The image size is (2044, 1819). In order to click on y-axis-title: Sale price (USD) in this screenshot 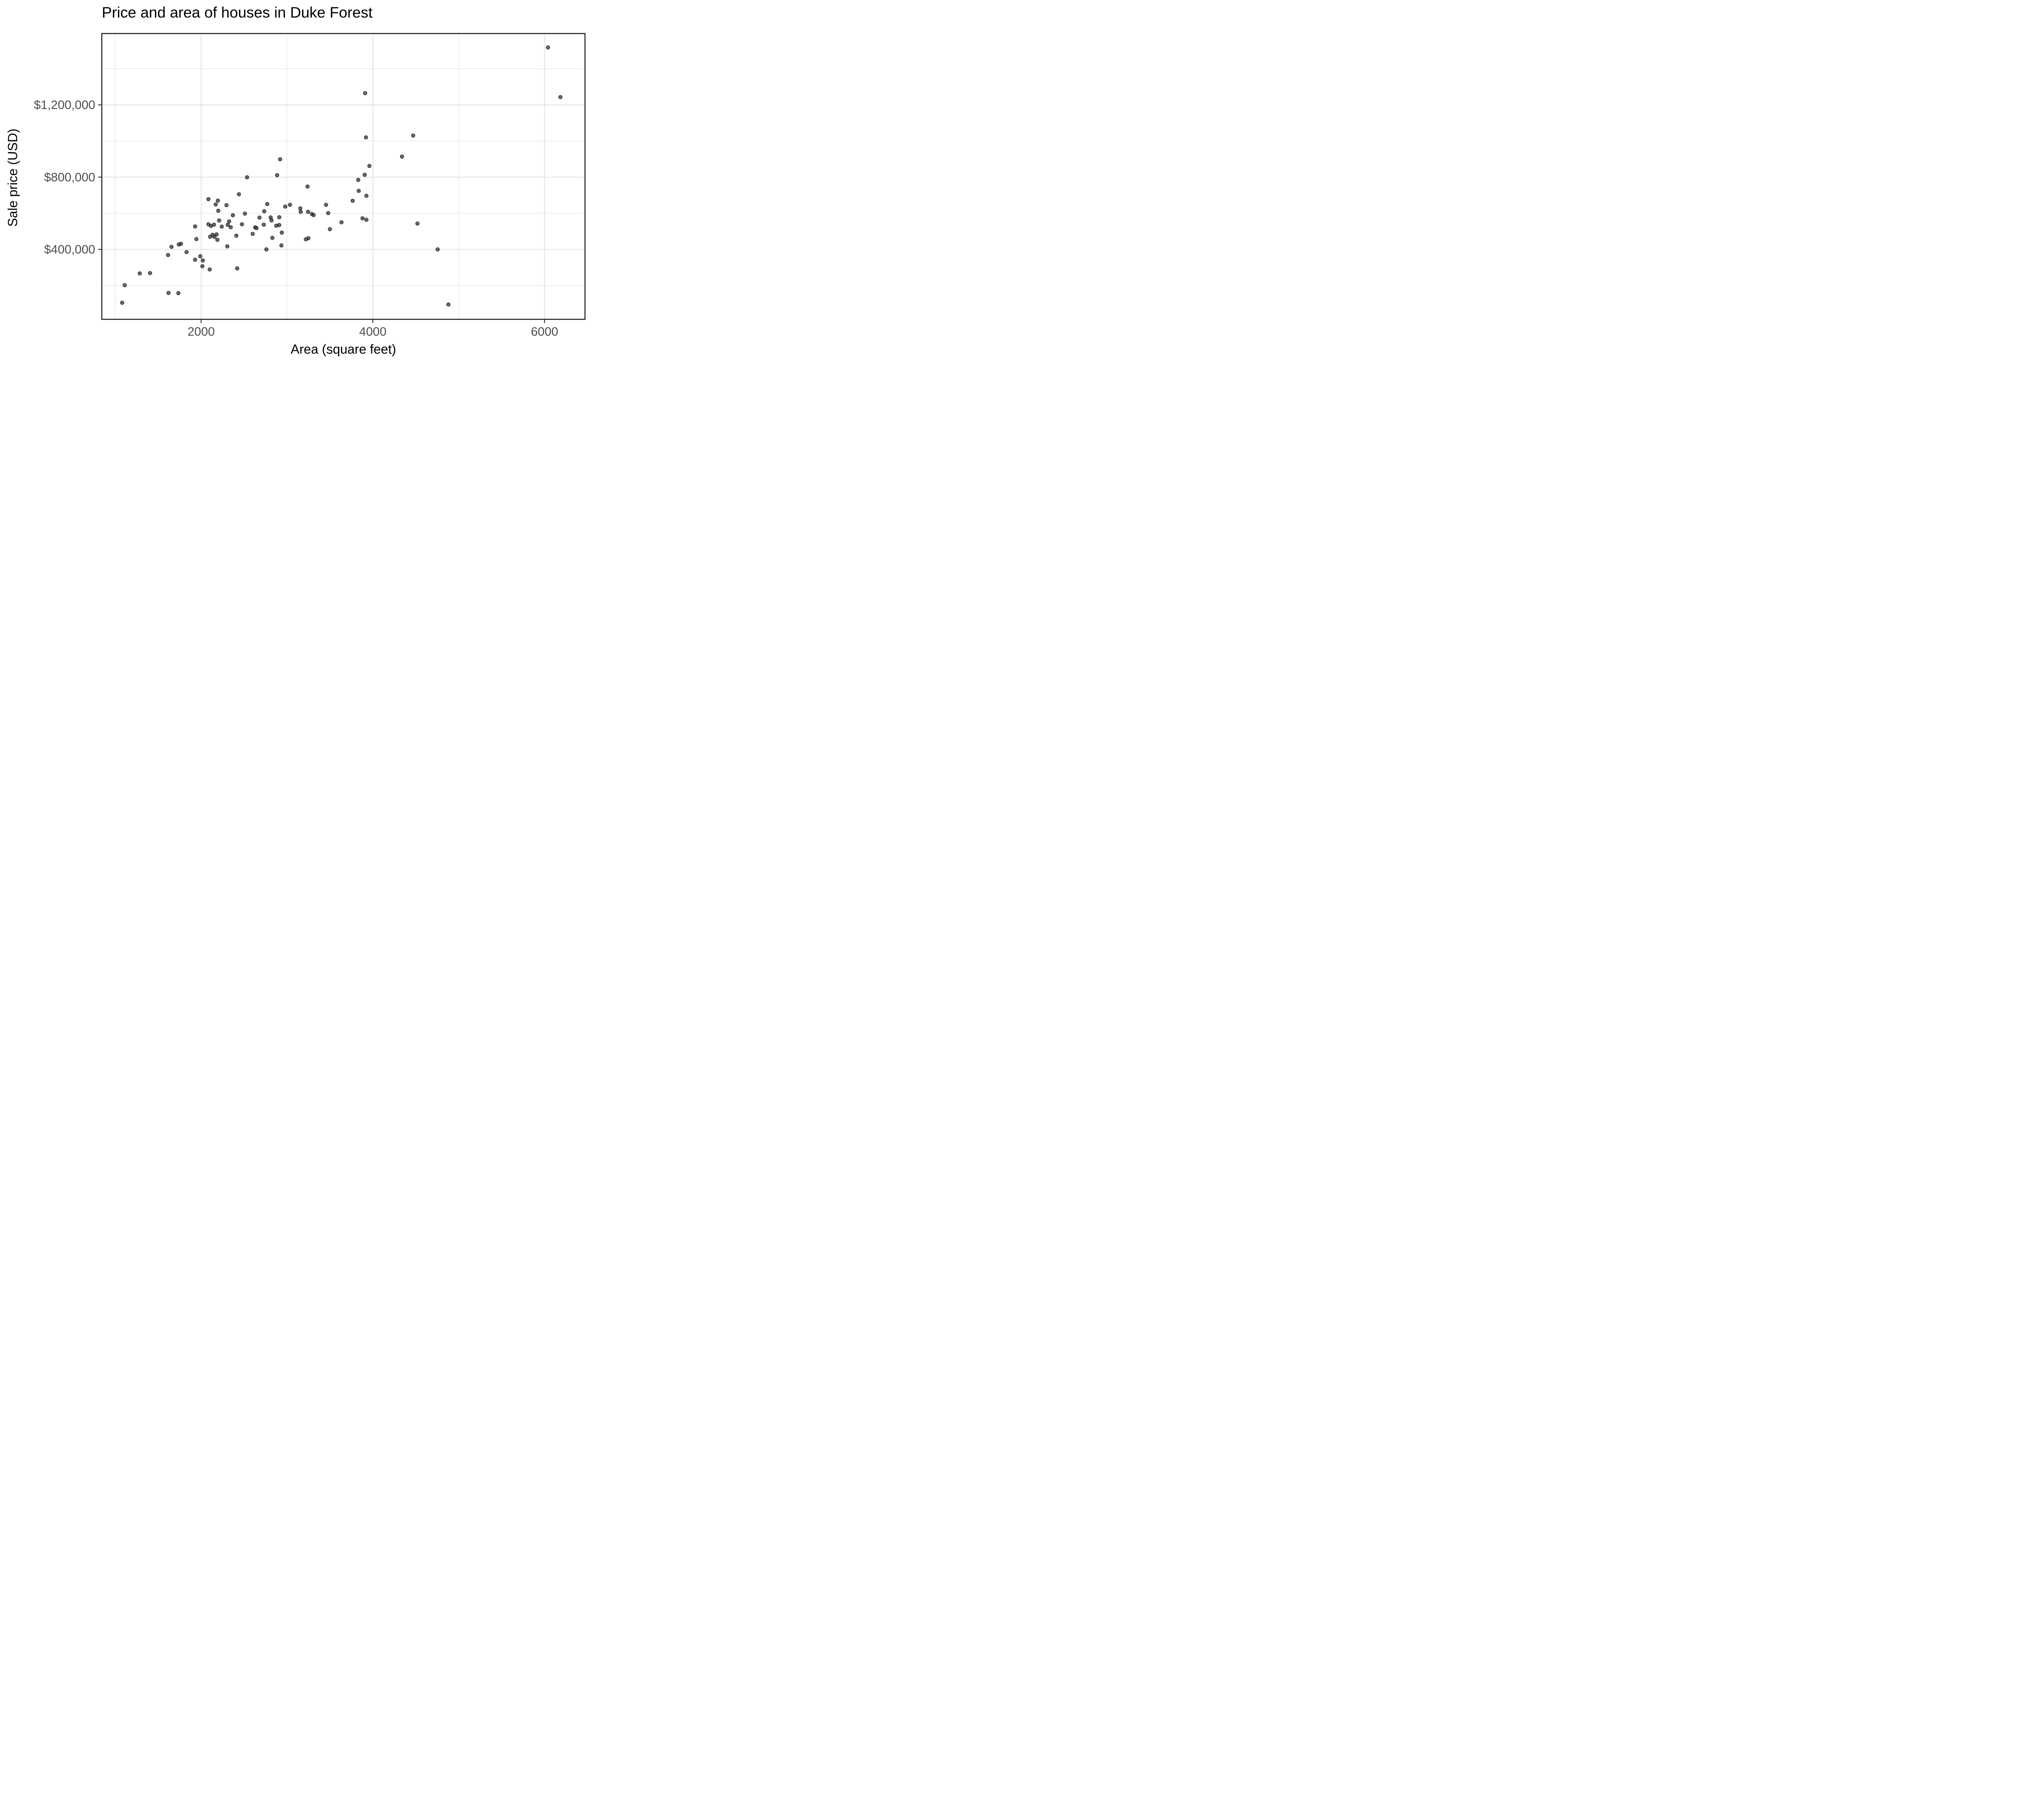, I will do `click(12, 177)`.